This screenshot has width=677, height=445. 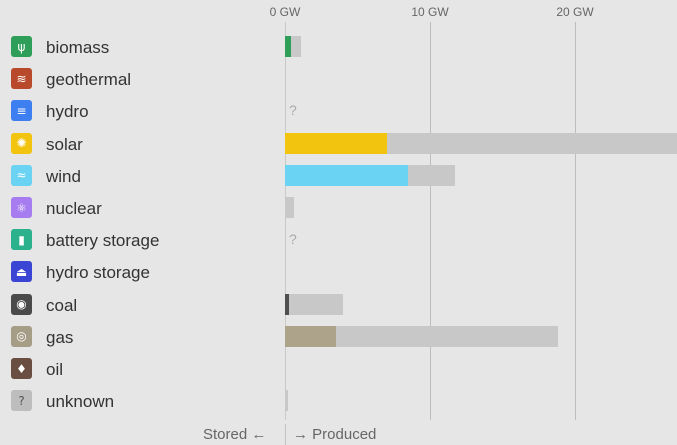 What do you see at coordinates (21, 272) in the screenshot?
I see `dam-icon: ⏏` at bounding box center [21, 272].